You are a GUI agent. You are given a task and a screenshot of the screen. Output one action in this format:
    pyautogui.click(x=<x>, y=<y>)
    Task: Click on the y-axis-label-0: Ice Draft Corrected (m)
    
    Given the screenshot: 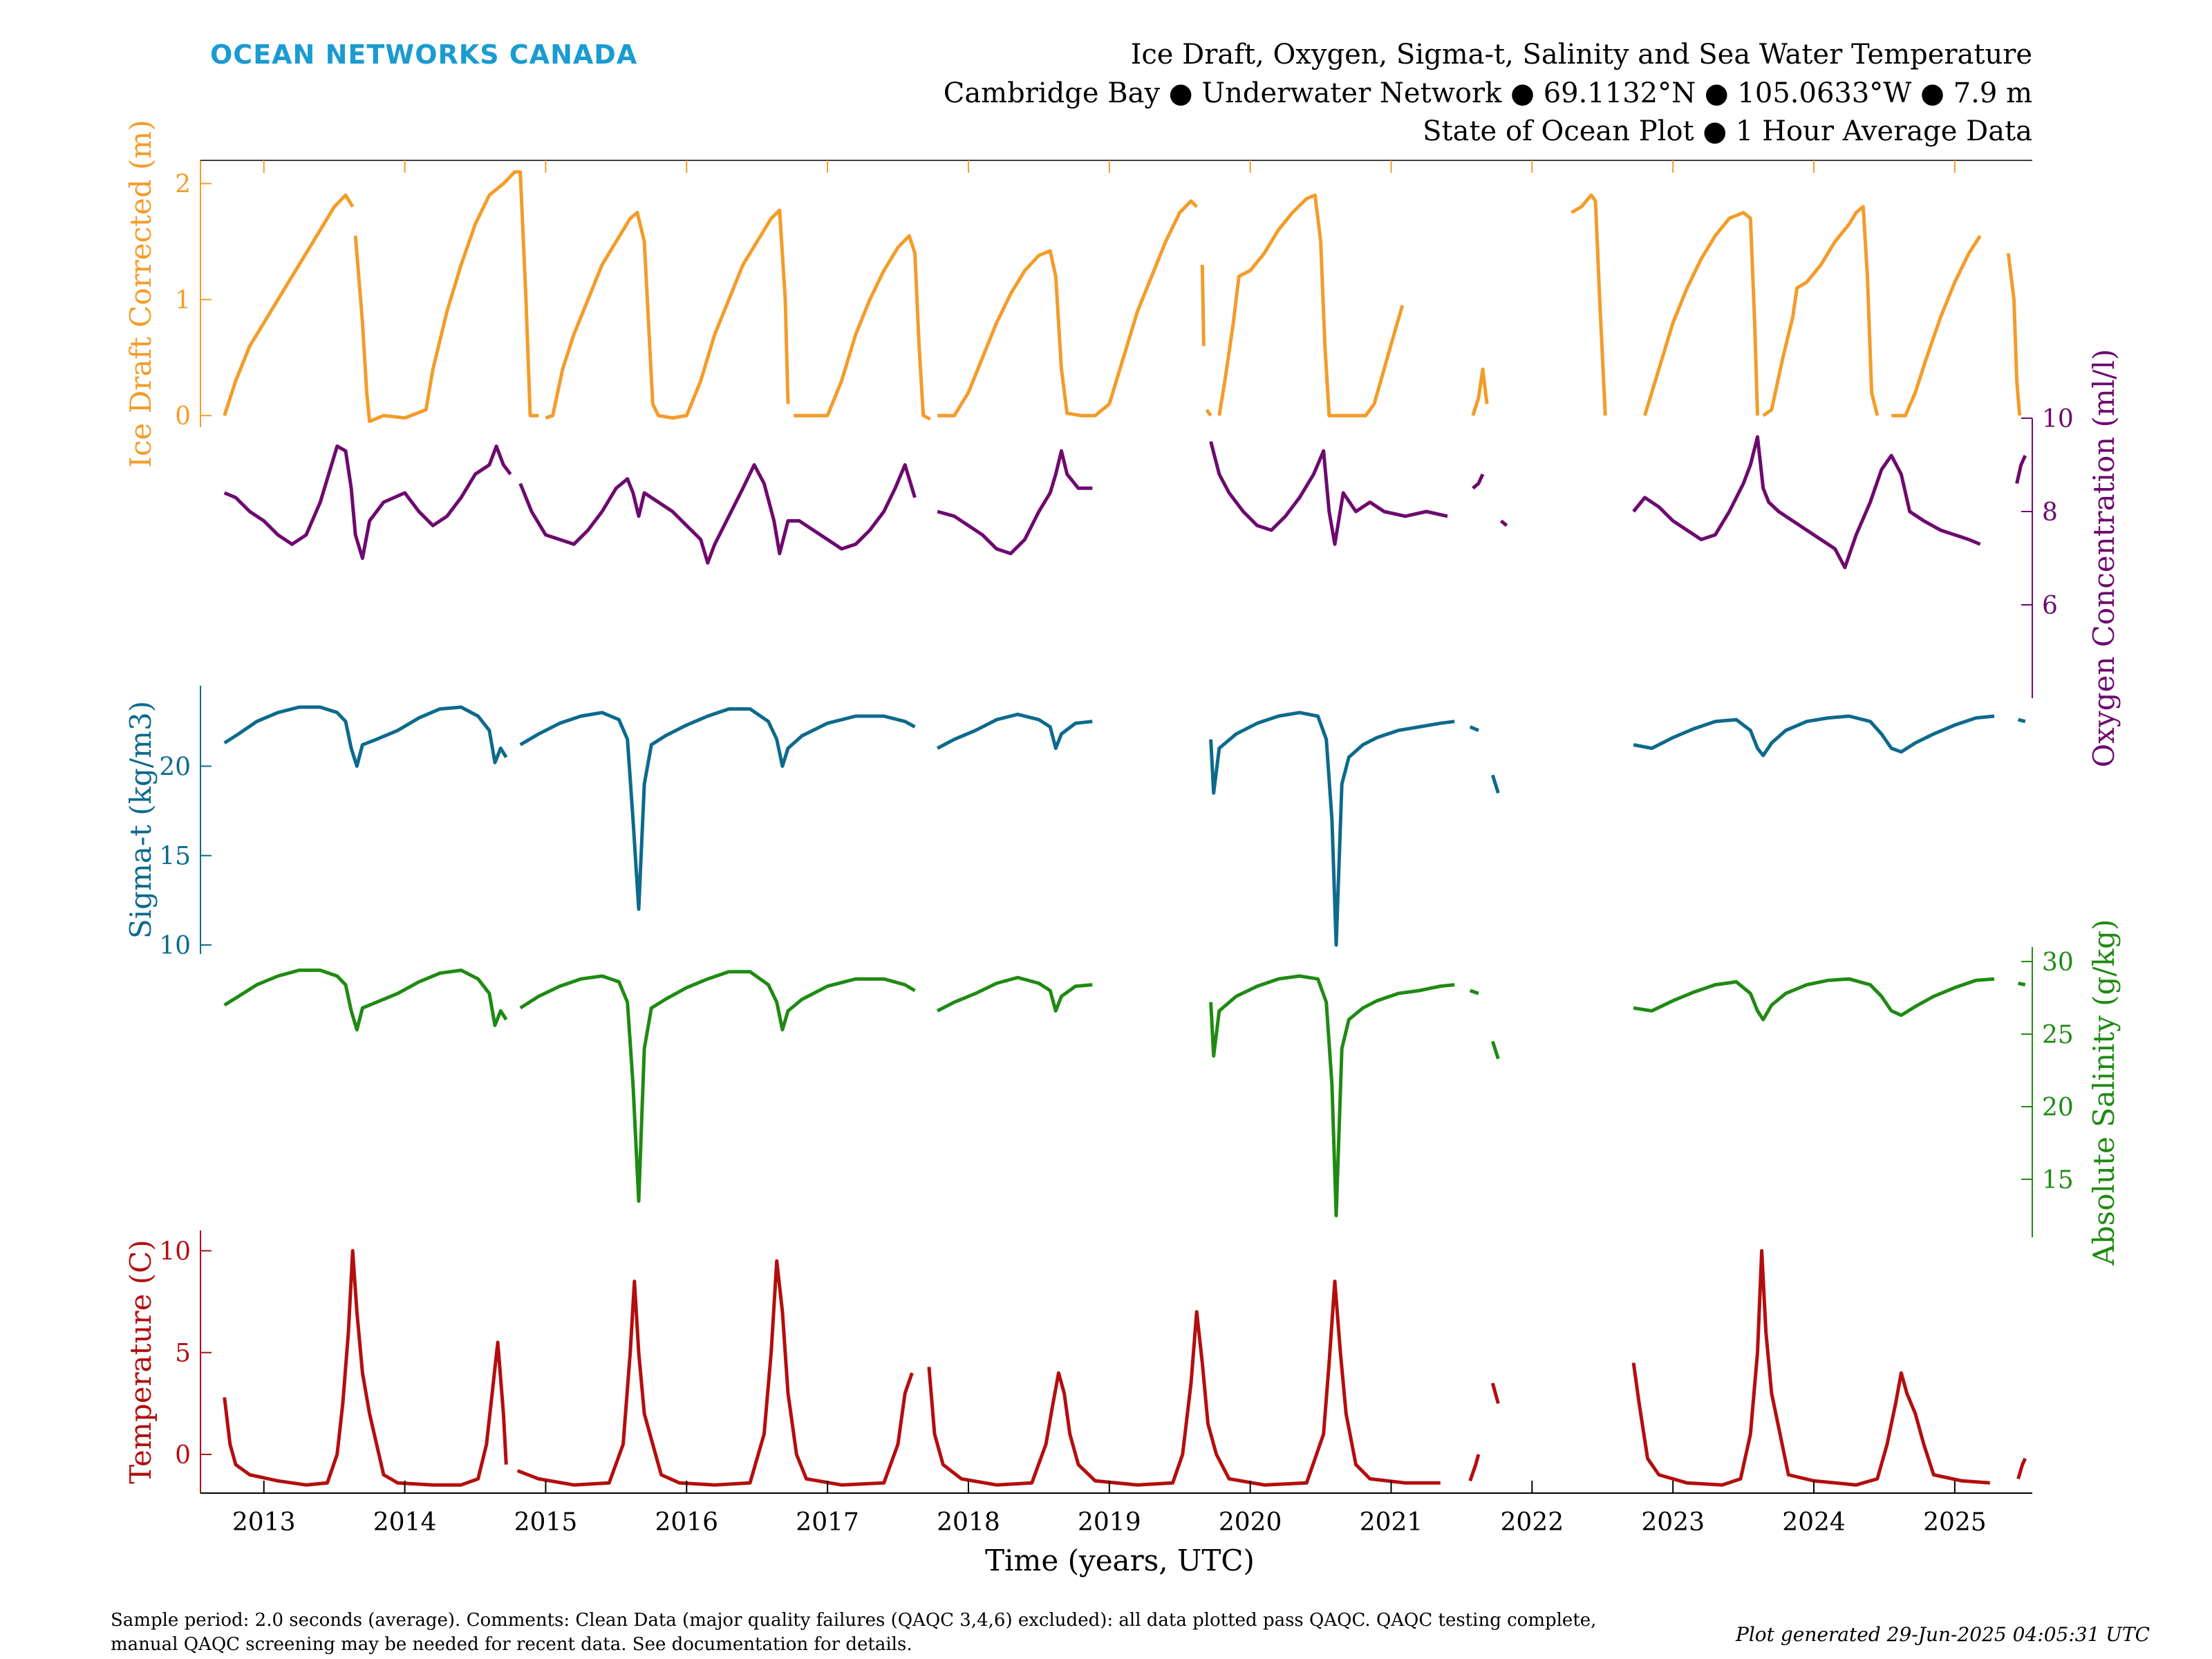 What is the action you would take?
    pyautogui.click(x=141, y=293)
    